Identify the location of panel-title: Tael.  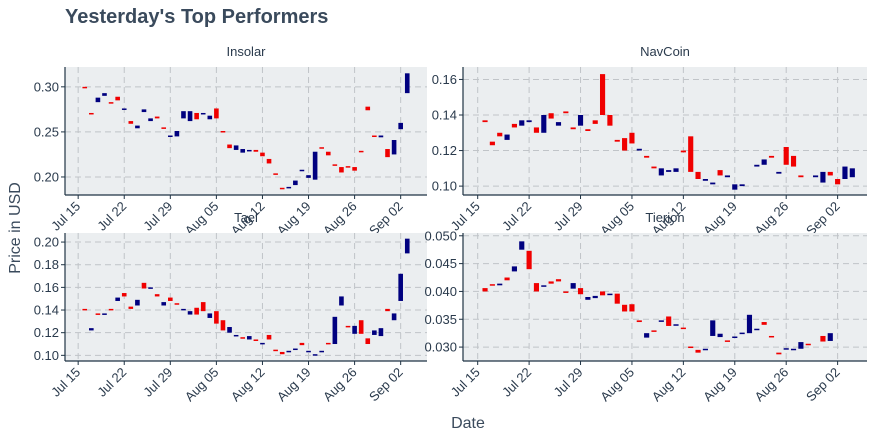
(246, 217).